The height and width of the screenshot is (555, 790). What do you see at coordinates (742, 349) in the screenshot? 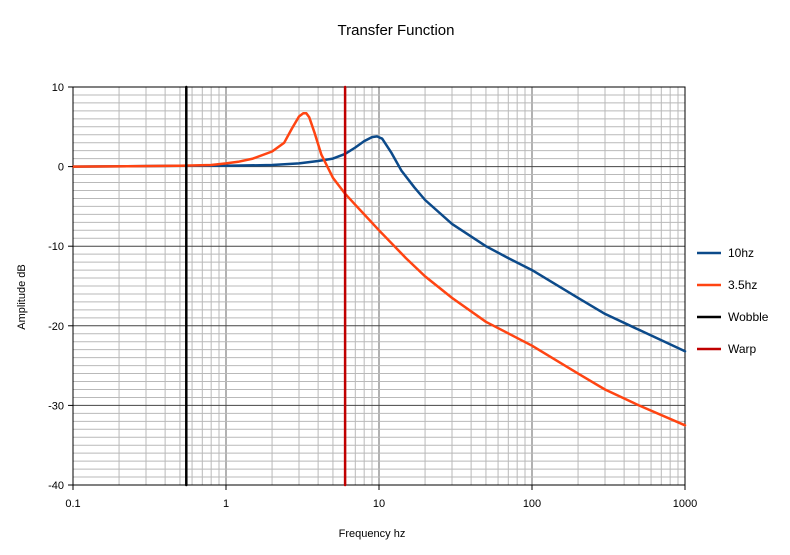
I see `legend-label-warp: Warp` at bounding box center [742, 349].